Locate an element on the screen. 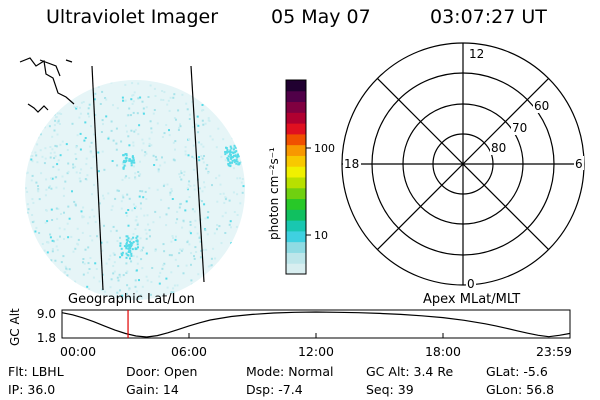 The height and width of the screenshot is (400, 600). mlt-label-12: 12 is located at coordinates (476, 54).